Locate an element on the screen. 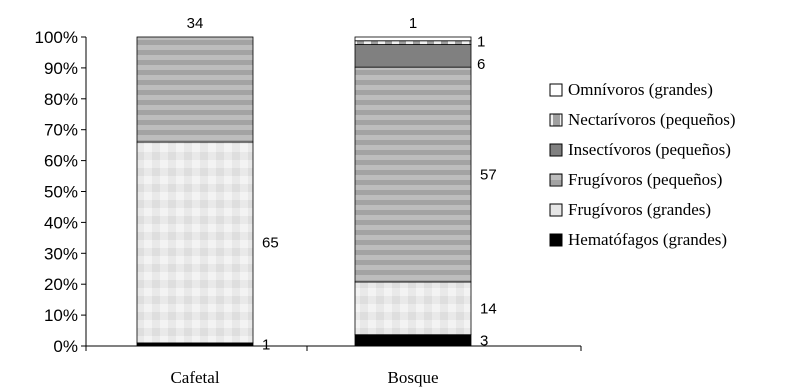 Image resolution: width=799 pixels, height=392 pixels. legend-label: Hematófagos (grandes) is located at coordinates (647, 239).